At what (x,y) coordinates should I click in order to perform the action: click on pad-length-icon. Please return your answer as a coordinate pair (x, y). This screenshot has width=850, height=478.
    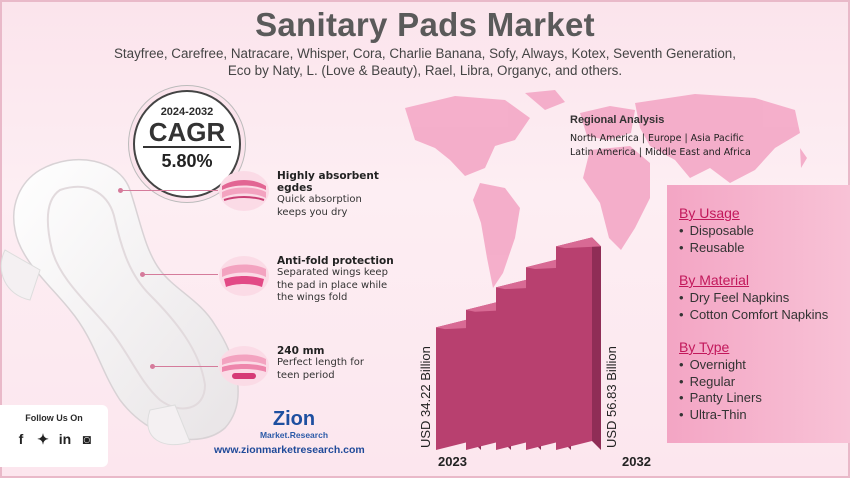
    Looking at the image, I should click on (244, 366).